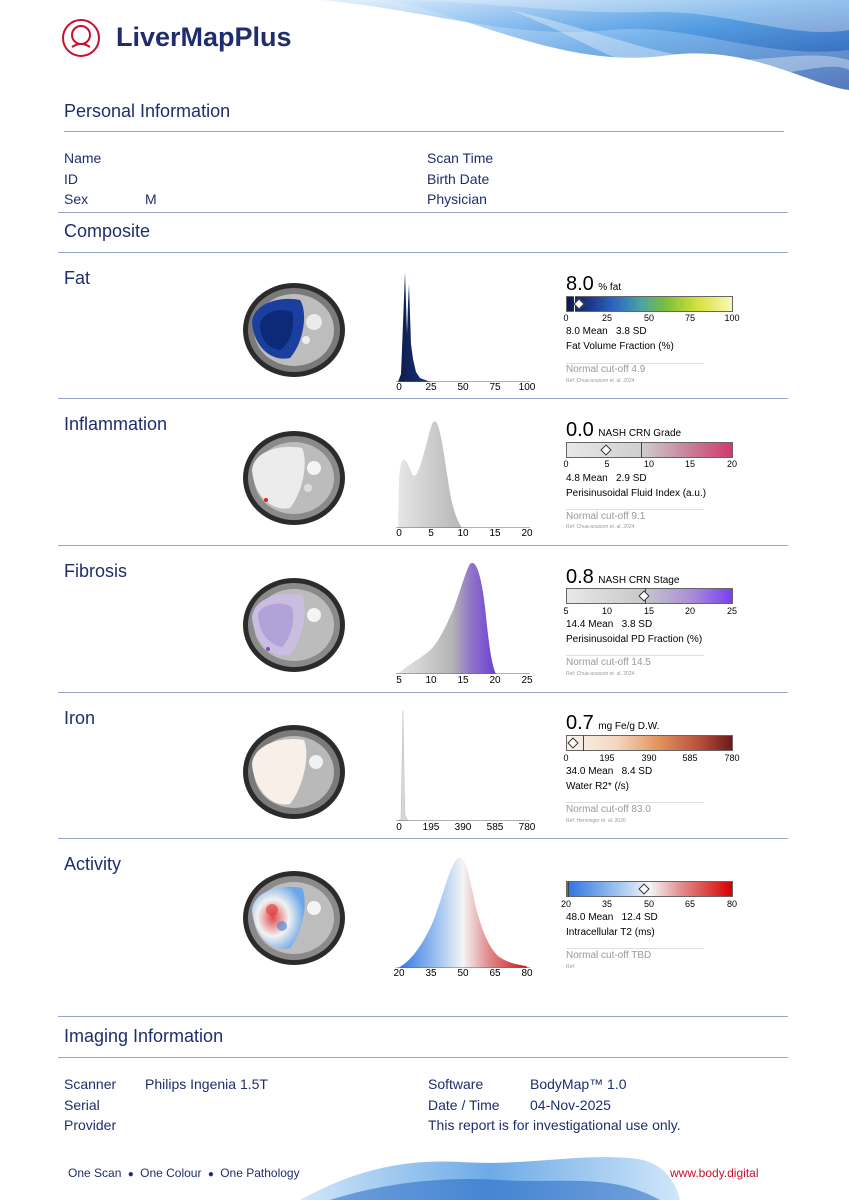 This screenshot has width=849, height=1200. I want to click on fat-gauge-tick: 100, so click(732, 318).